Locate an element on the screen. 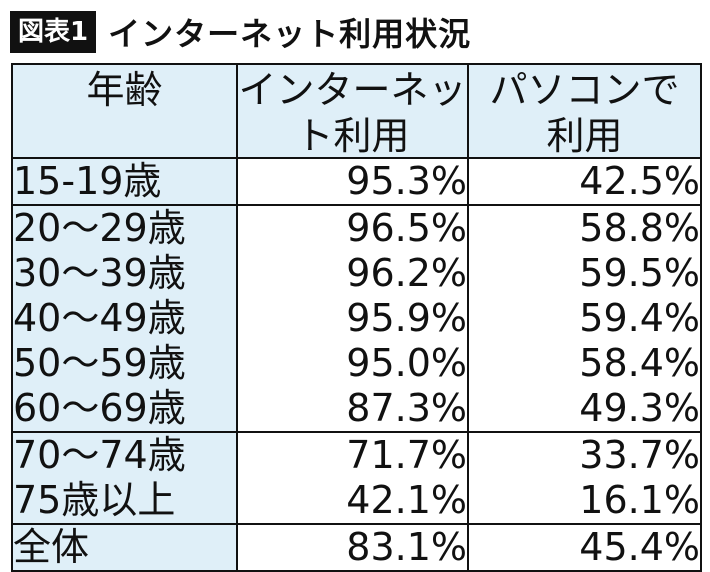  column-header-line: 年齢 is located at coordinates (124, 90).